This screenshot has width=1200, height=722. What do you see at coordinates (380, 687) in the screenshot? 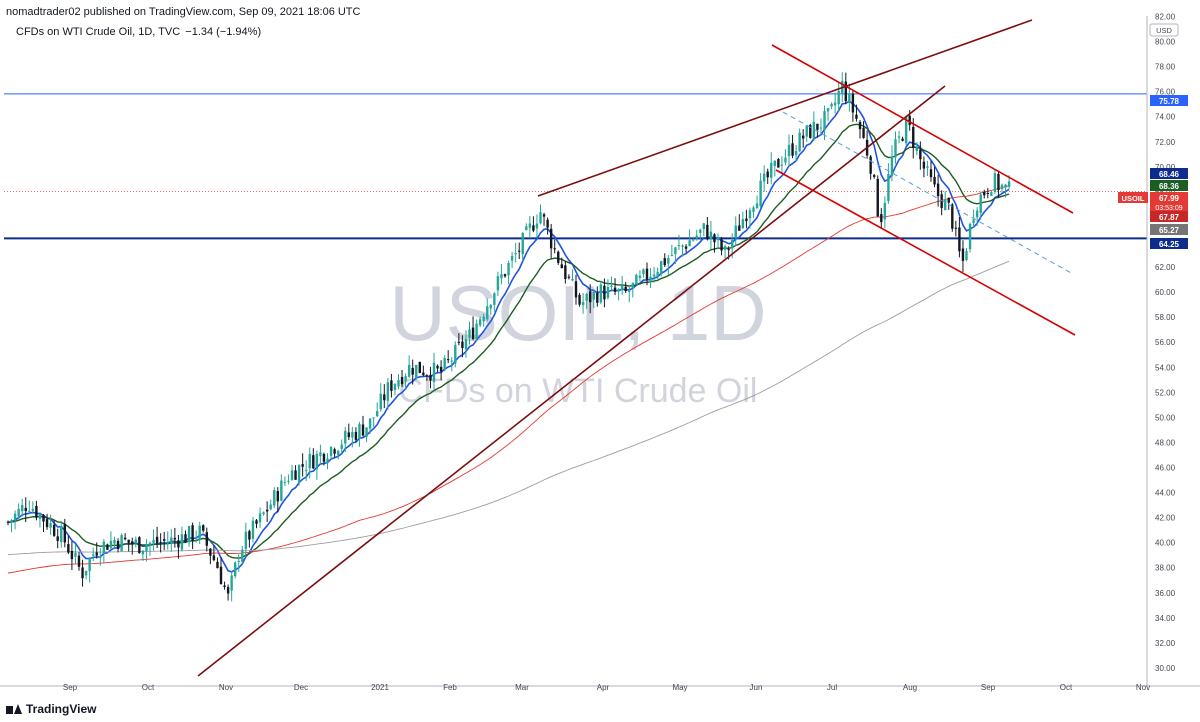
I see `x-tick-label: 2021` at bounding box center [380, 687].